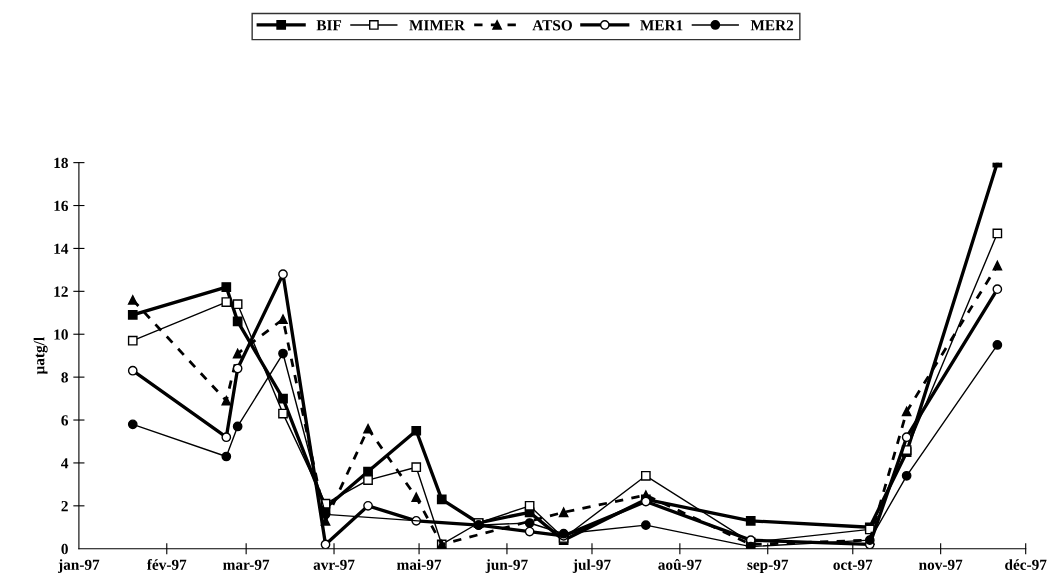  What do you see at coordinates (941, 564) in the screenshot?
I see `x-tick-label: nov-97` at bounding box center [941, 564].